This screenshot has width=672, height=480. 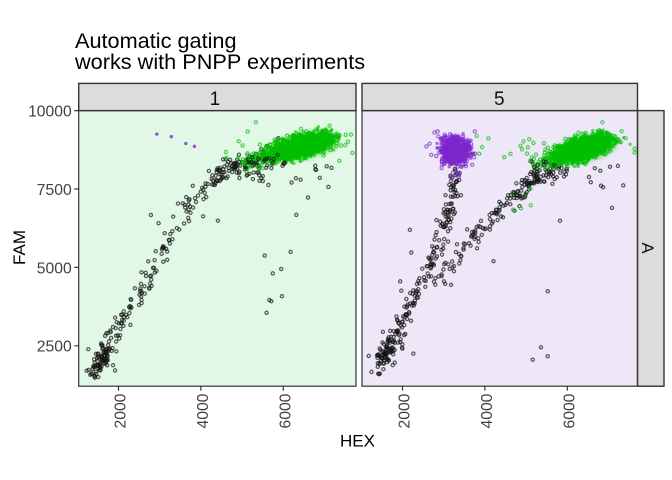 I want to click on svg-text: HEX, so click(x=357, y=440).